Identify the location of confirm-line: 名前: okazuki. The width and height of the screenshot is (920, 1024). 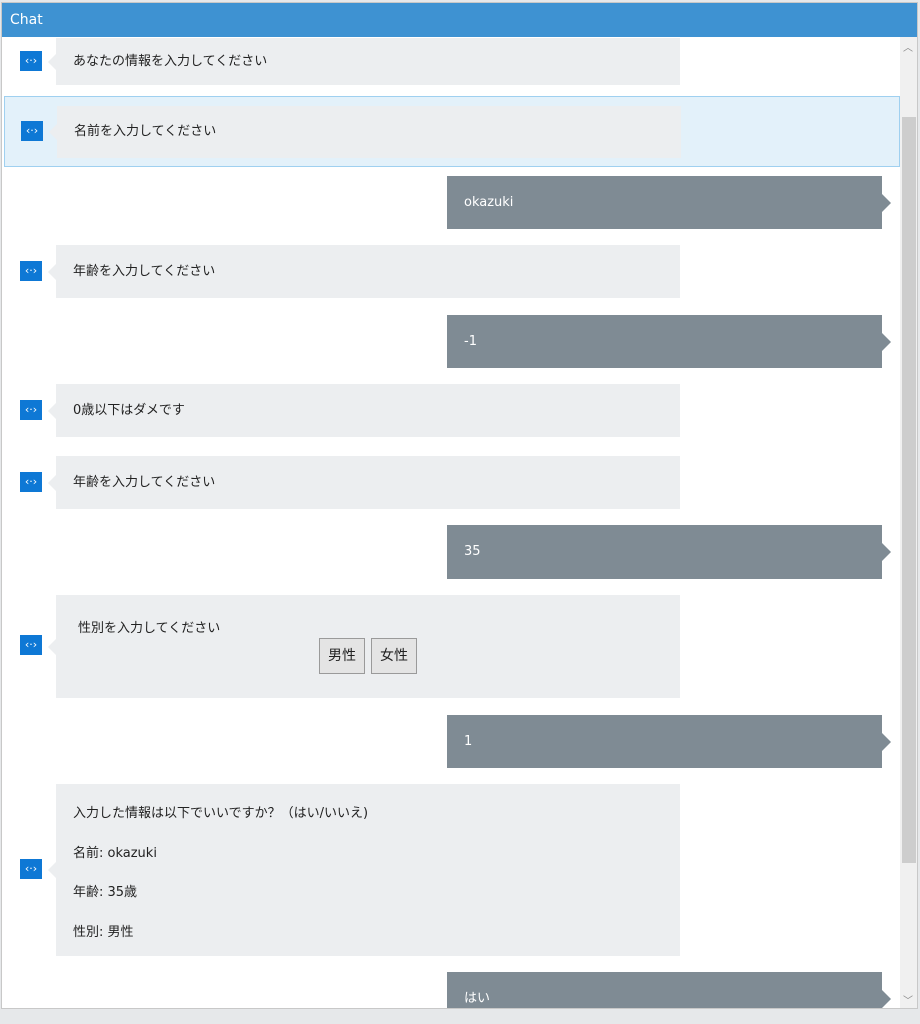
(115, 853).